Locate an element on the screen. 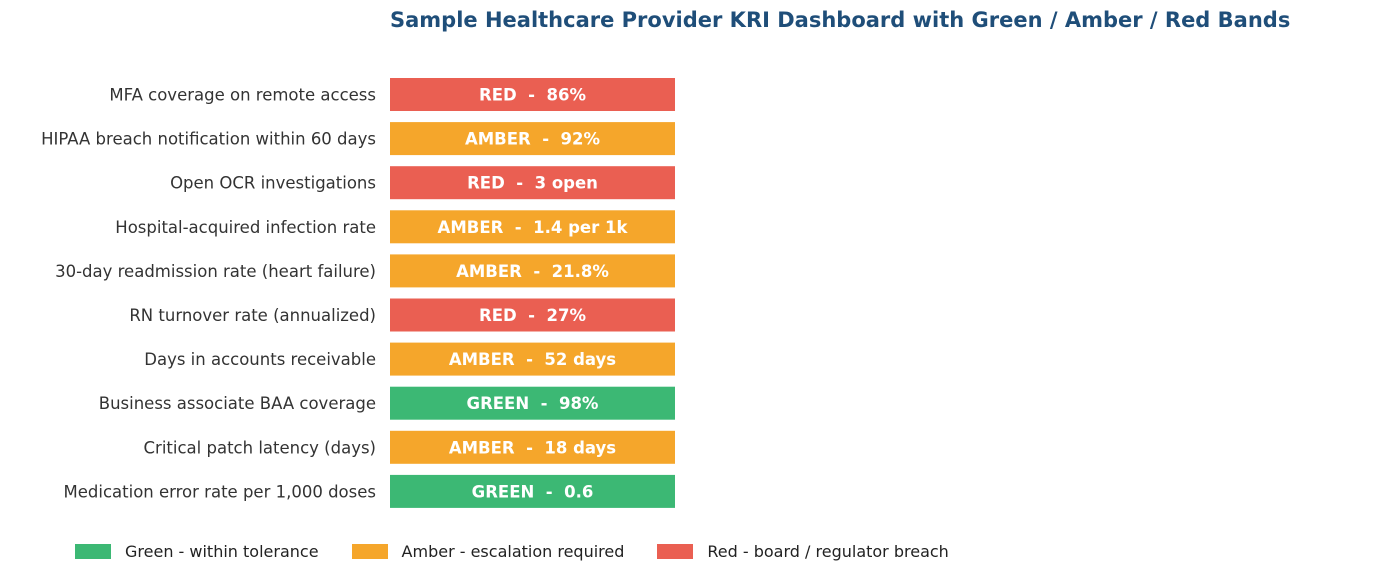 This screenshot has width=1400, height=583. bar-medication-error-rate-per-1-000-doses is located at coordinates (532, 491).